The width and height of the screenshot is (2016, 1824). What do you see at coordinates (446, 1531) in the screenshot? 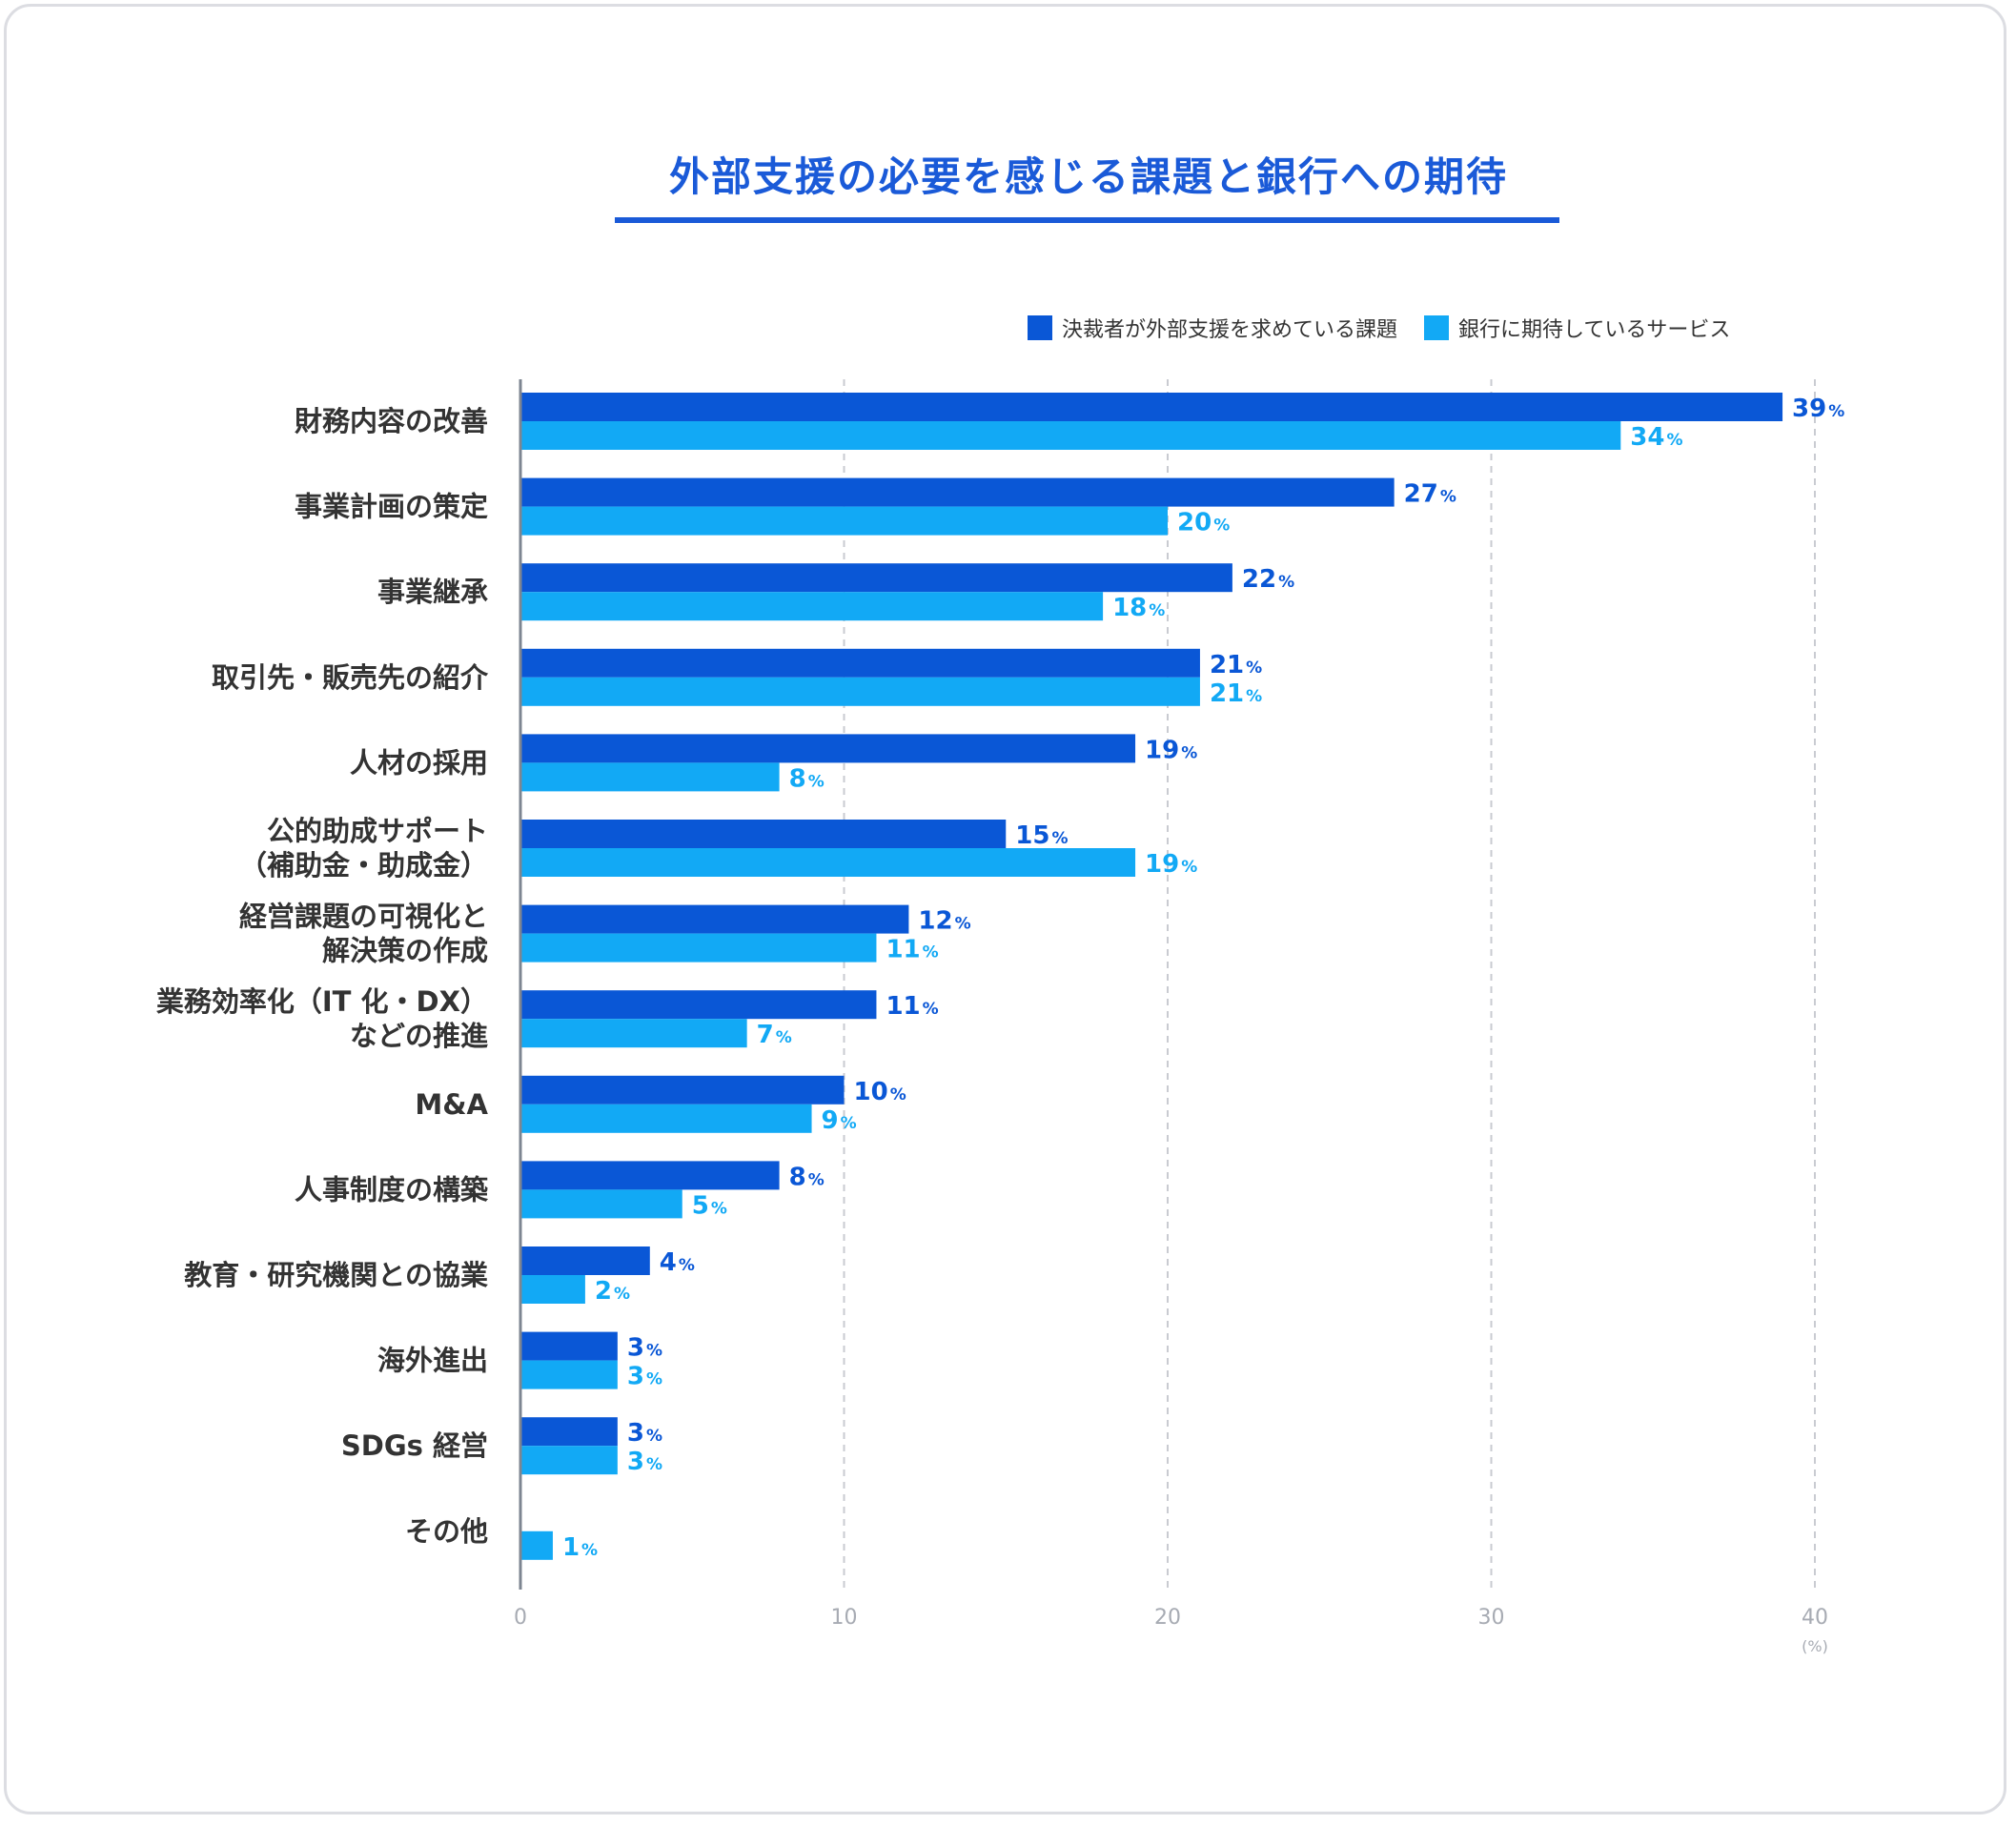
I see `category-label-13: その他` at bounding box center [446, 1531].